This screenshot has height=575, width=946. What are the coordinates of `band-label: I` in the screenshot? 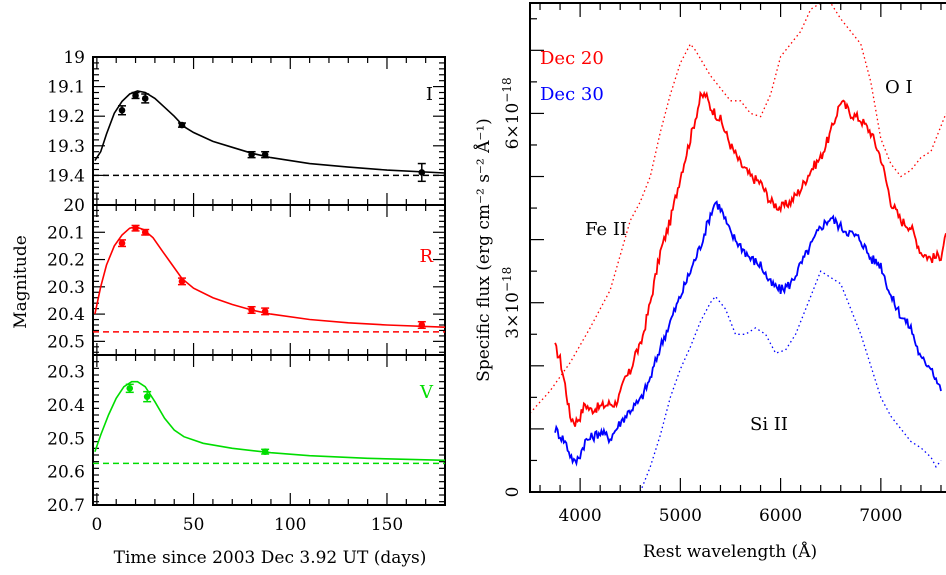 It's located at (429, 94).